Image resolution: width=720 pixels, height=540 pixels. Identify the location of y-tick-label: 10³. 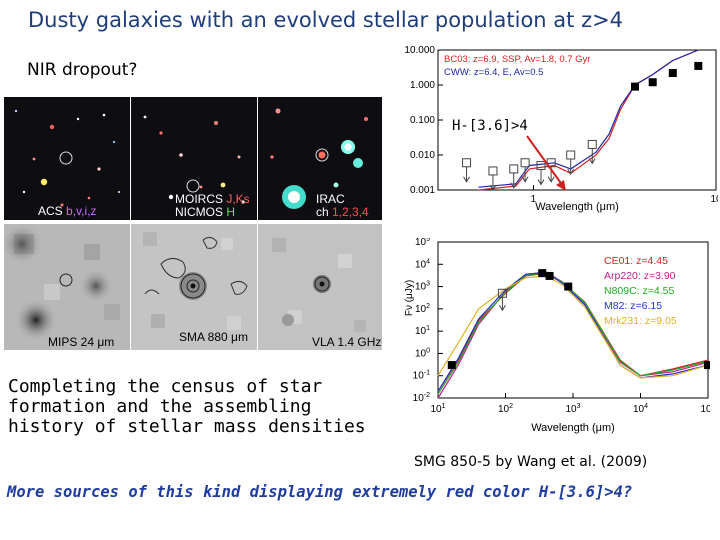
(422, 287).